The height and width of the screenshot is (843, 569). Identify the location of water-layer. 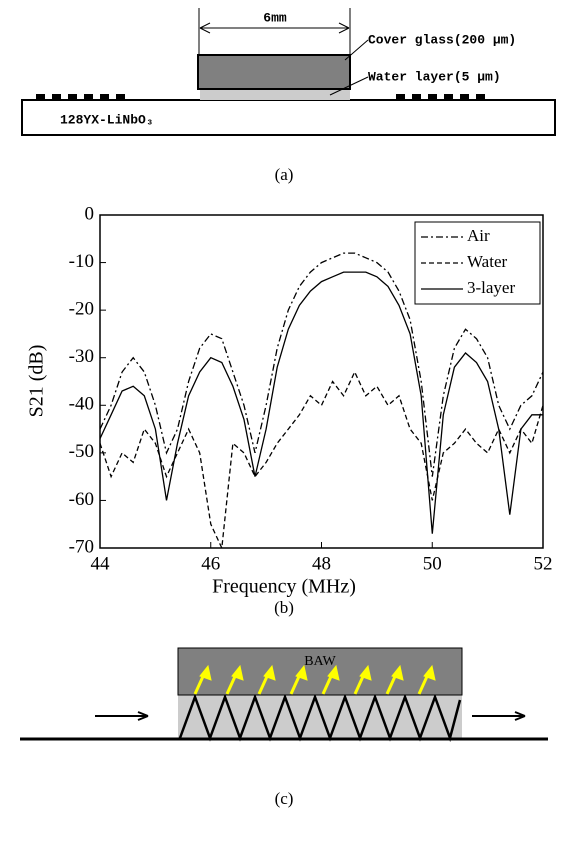
(275, 94).